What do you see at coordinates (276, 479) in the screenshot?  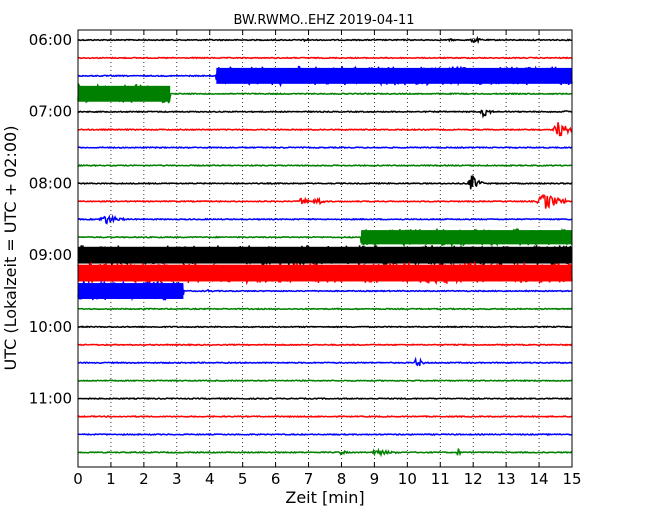 I see `x-tick-label: 6` at bounding box center [276, 479].